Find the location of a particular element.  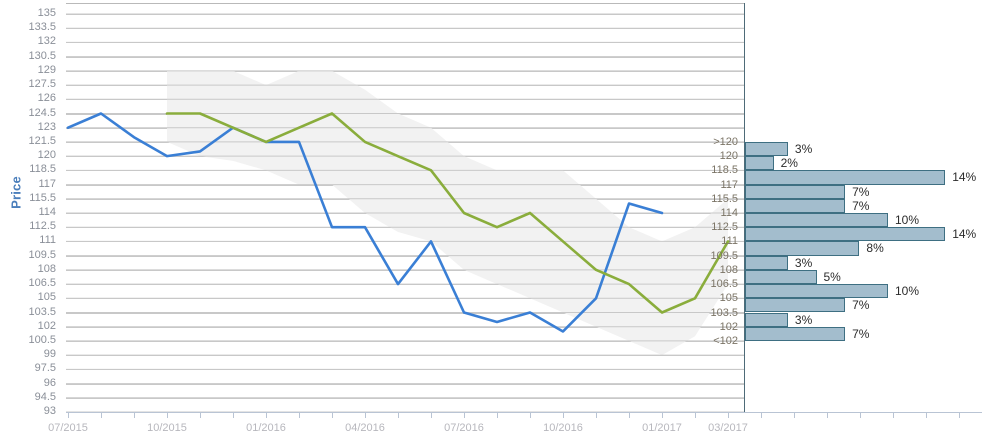

histogram-bar-value: 14% is located at coordinates (964, 177).